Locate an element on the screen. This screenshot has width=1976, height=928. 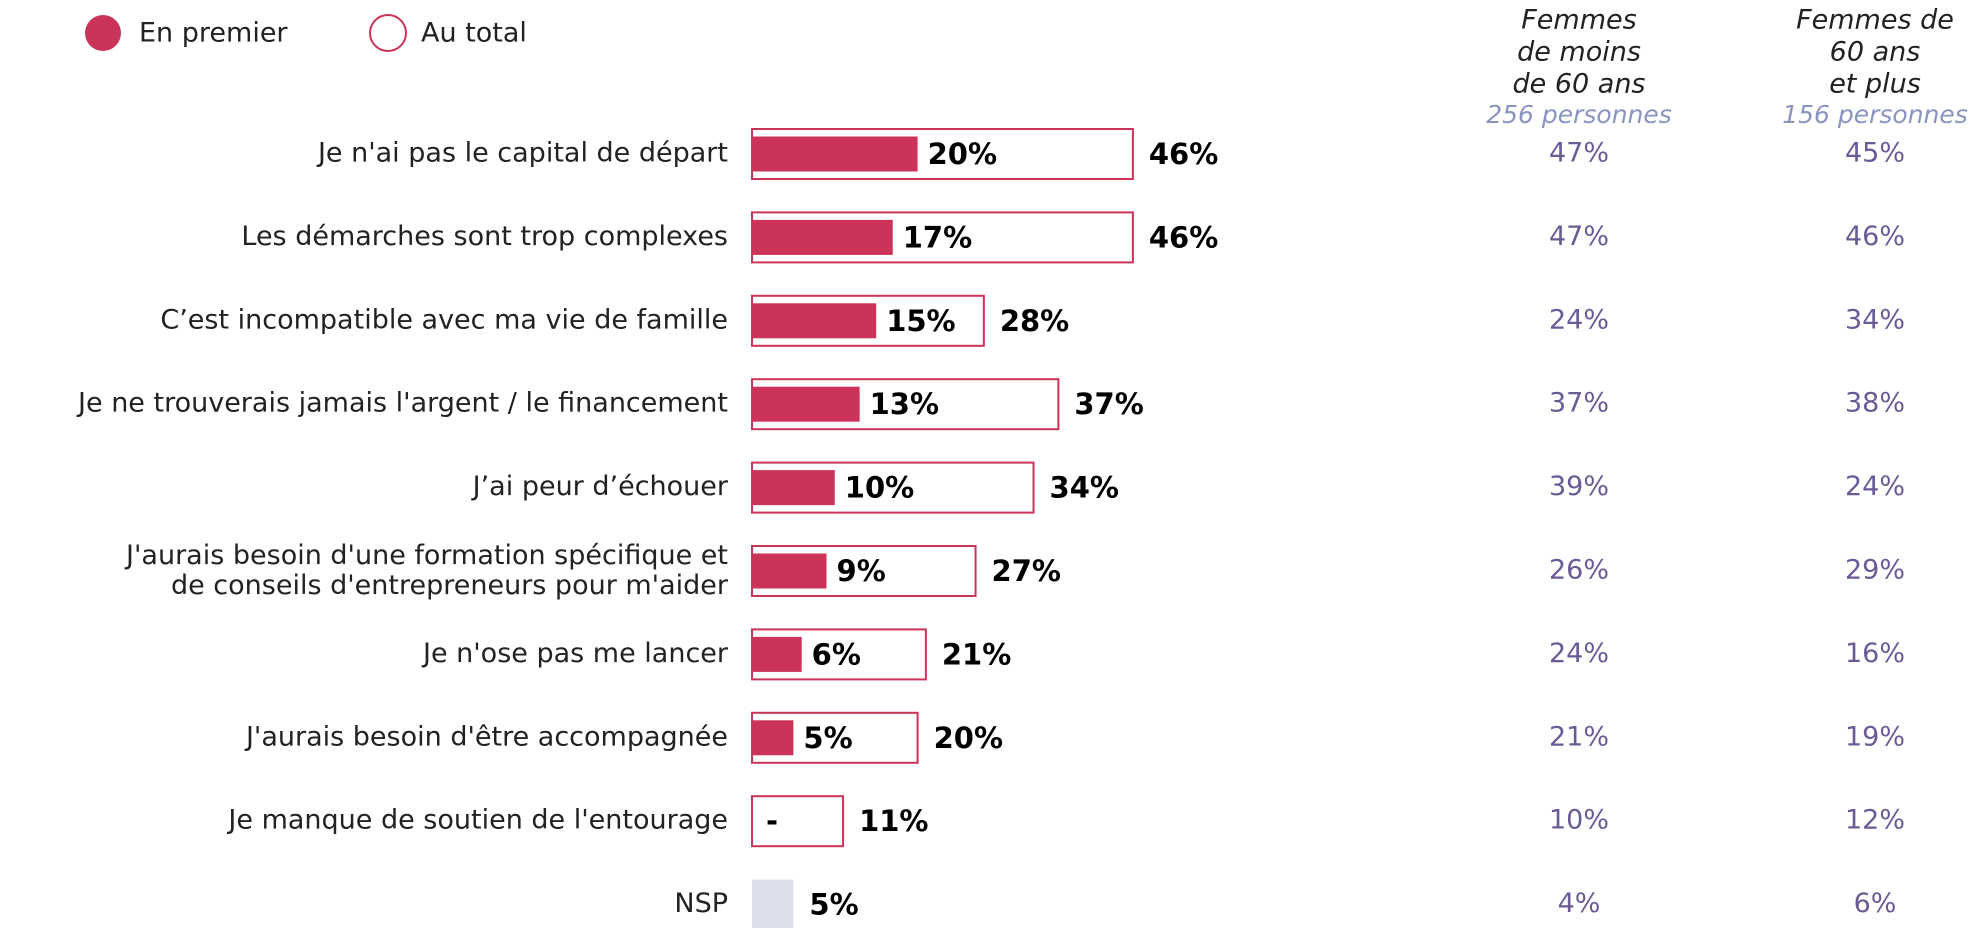
value-label-first: - is located at coordinates (772, 821).